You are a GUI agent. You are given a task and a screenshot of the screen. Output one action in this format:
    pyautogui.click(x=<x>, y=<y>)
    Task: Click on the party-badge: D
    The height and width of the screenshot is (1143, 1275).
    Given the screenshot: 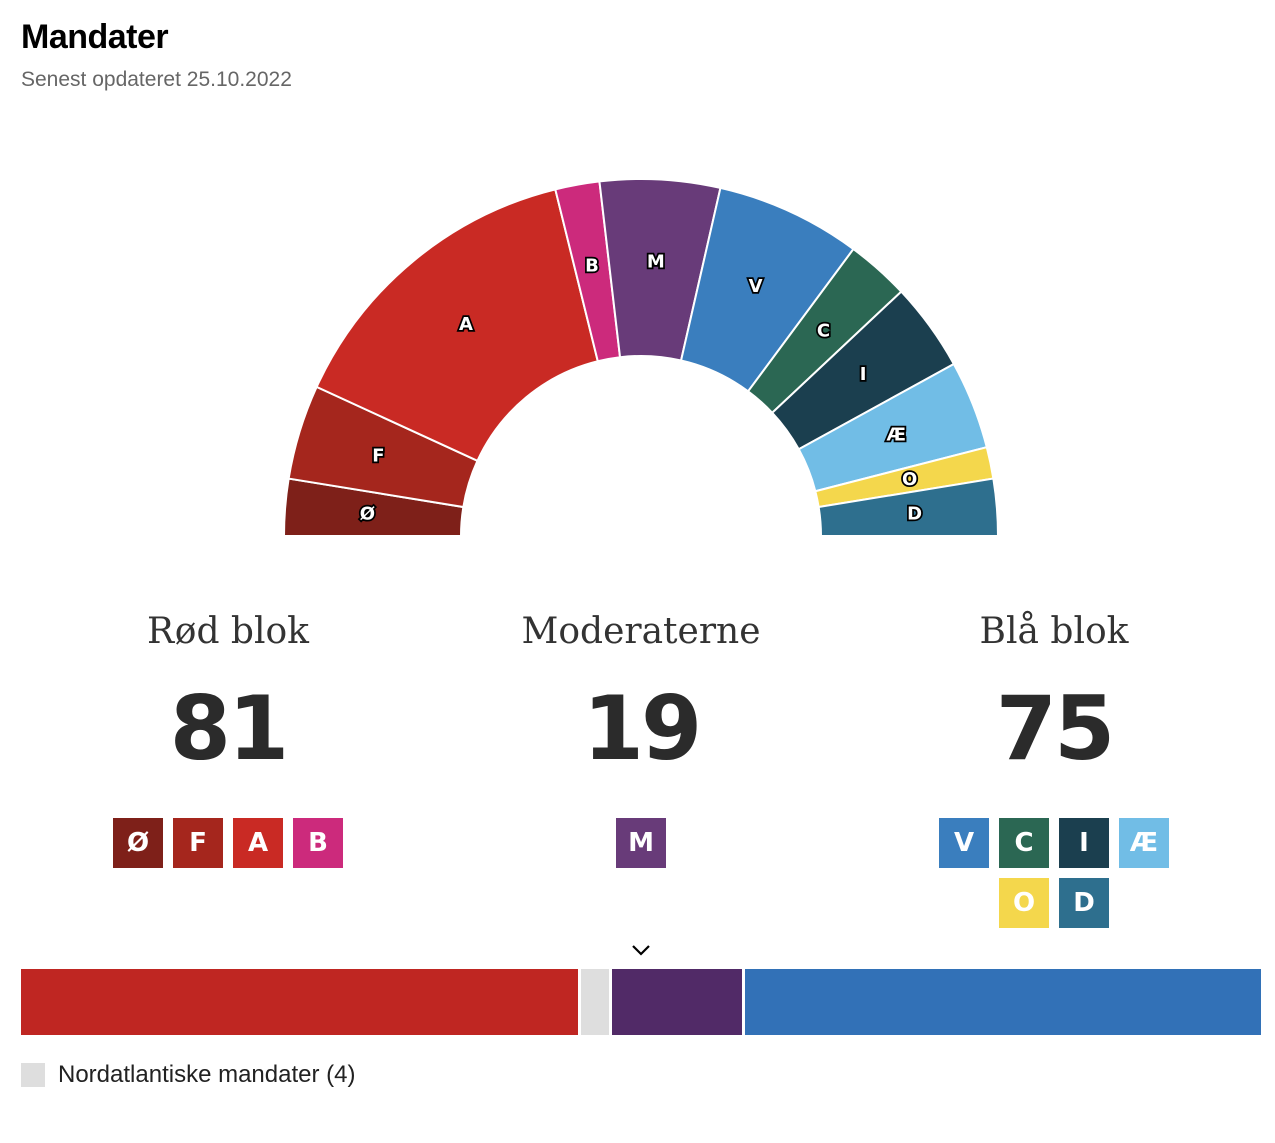 What is the action you would take?
    pyautogui.click(x=1084, y=903)
    